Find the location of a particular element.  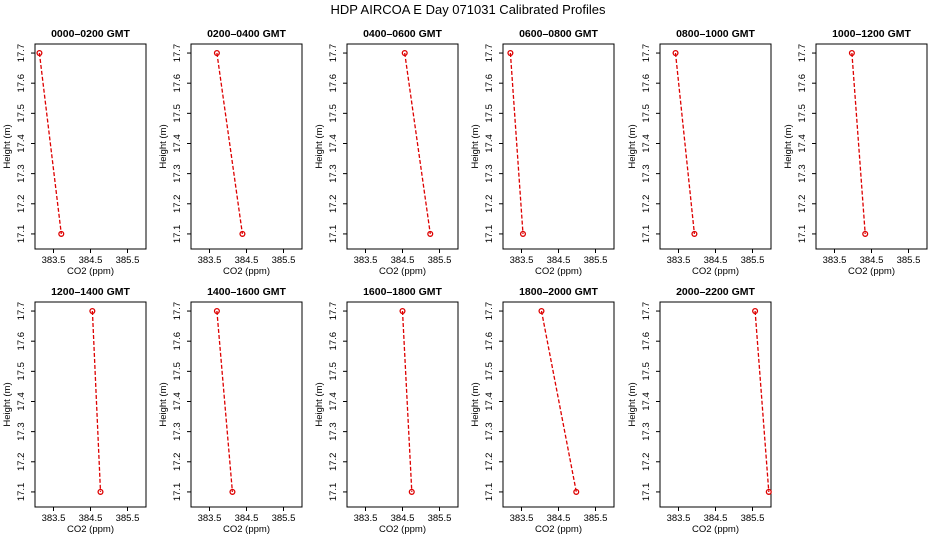

panel-title: 0800–1000 GMT is located at coordinates (715, 34).